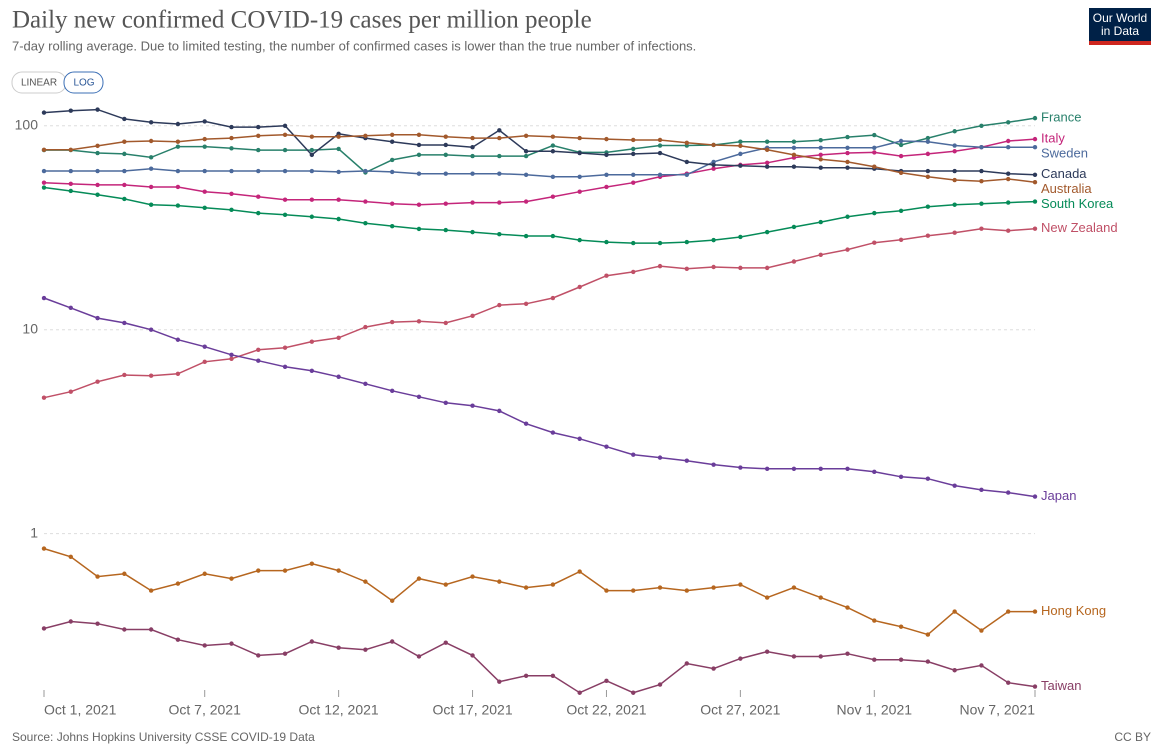 The image size is (1165, 754). Describe the element at coordinates (1053, 138) in the screenshot. I see `legend-label: Italy` at that location.